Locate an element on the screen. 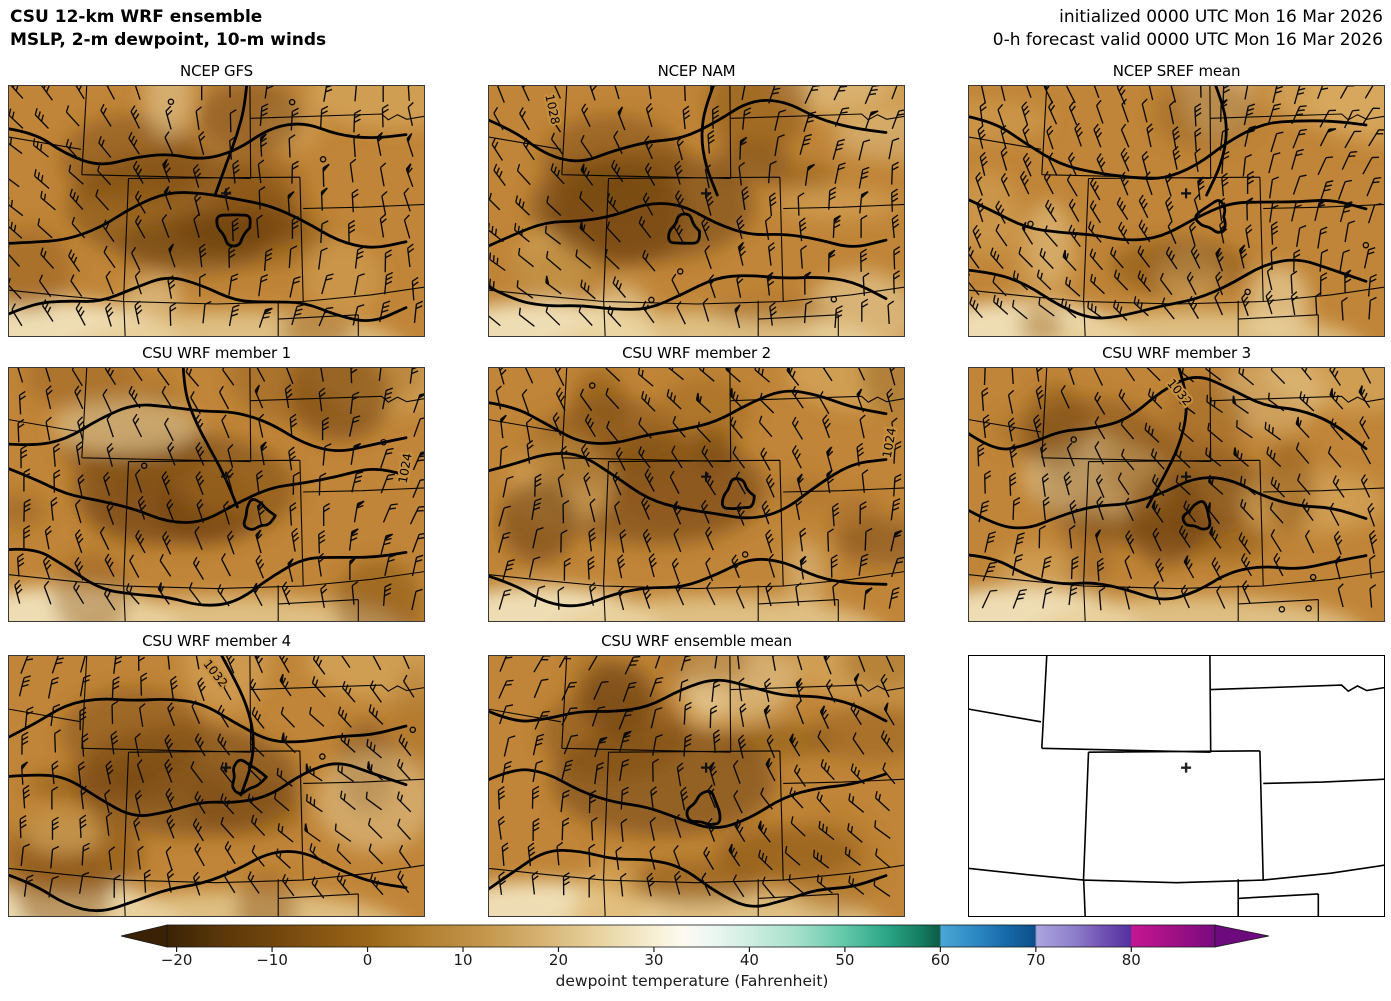  dewpoint-shading is located at coordinates (216, 211).